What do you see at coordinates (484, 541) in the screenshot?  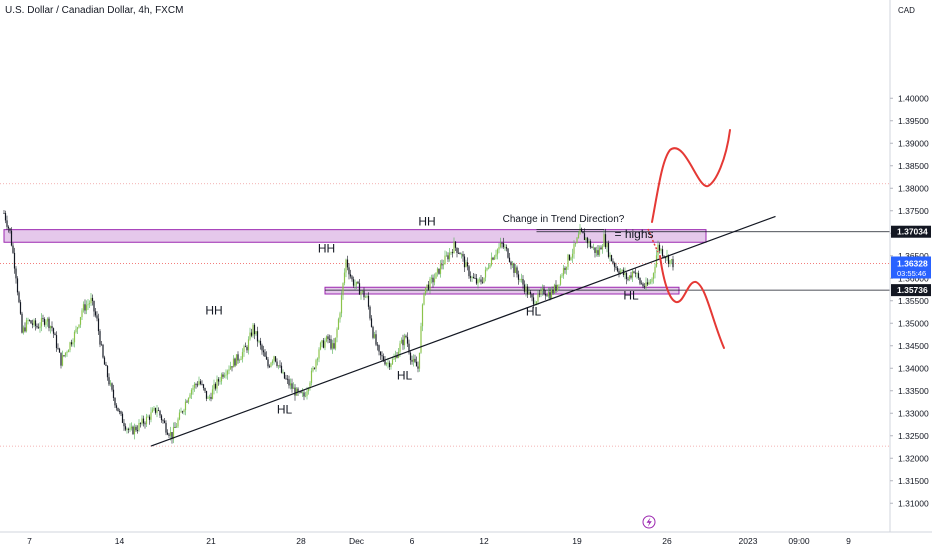 I see `x-tick-label: 12` at bounding box center [484, 541].